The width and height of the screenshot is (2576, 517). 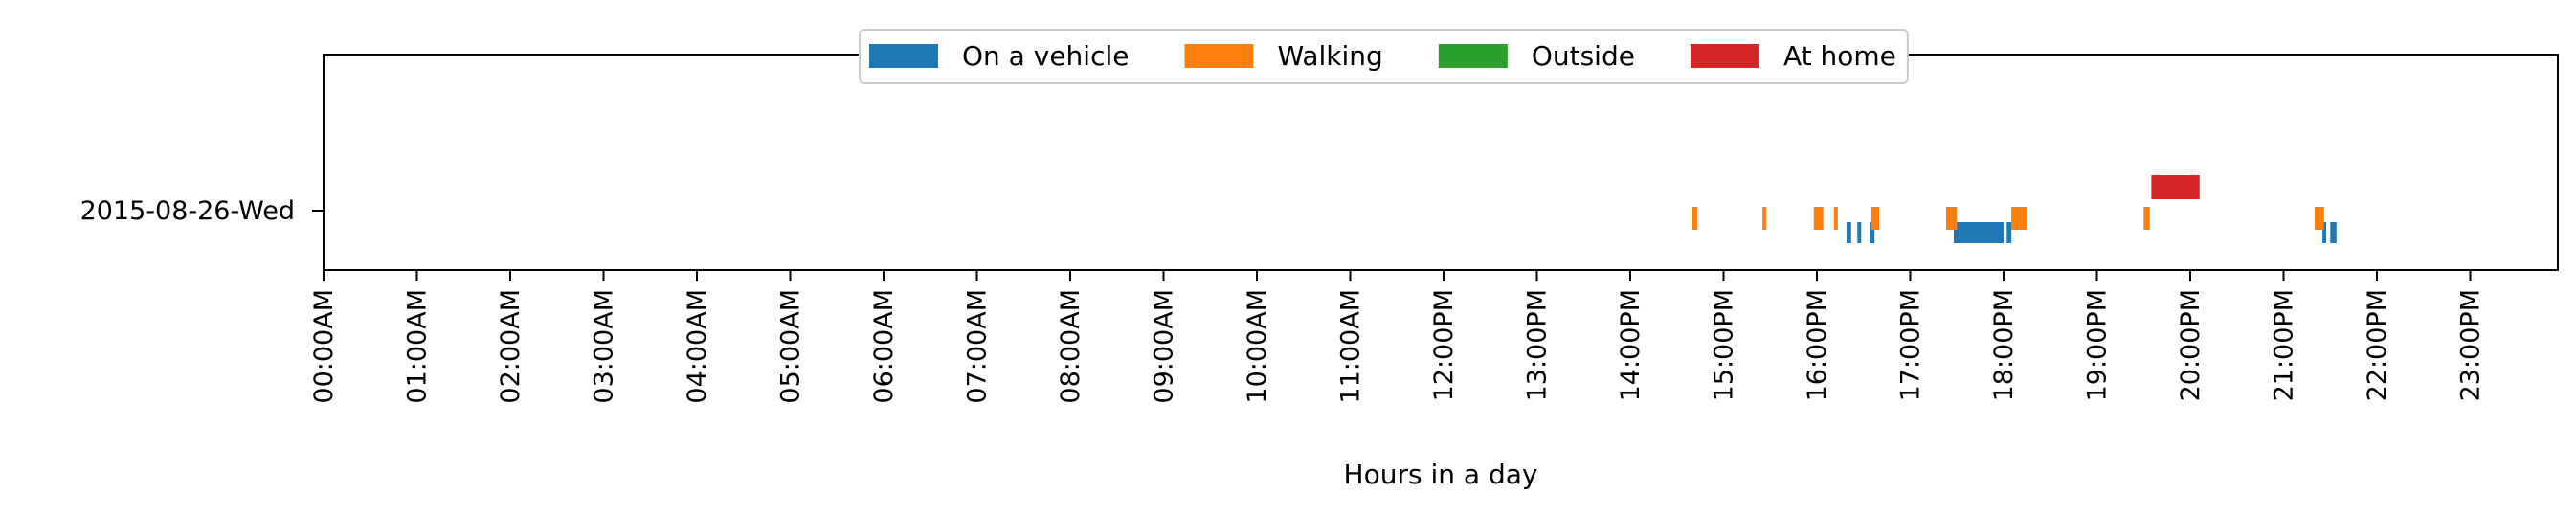 What do you see at coordinates (1330, 56) in the screenshot?
I see `legend-label-walking: Walking` at bounding box center [1330, 56].